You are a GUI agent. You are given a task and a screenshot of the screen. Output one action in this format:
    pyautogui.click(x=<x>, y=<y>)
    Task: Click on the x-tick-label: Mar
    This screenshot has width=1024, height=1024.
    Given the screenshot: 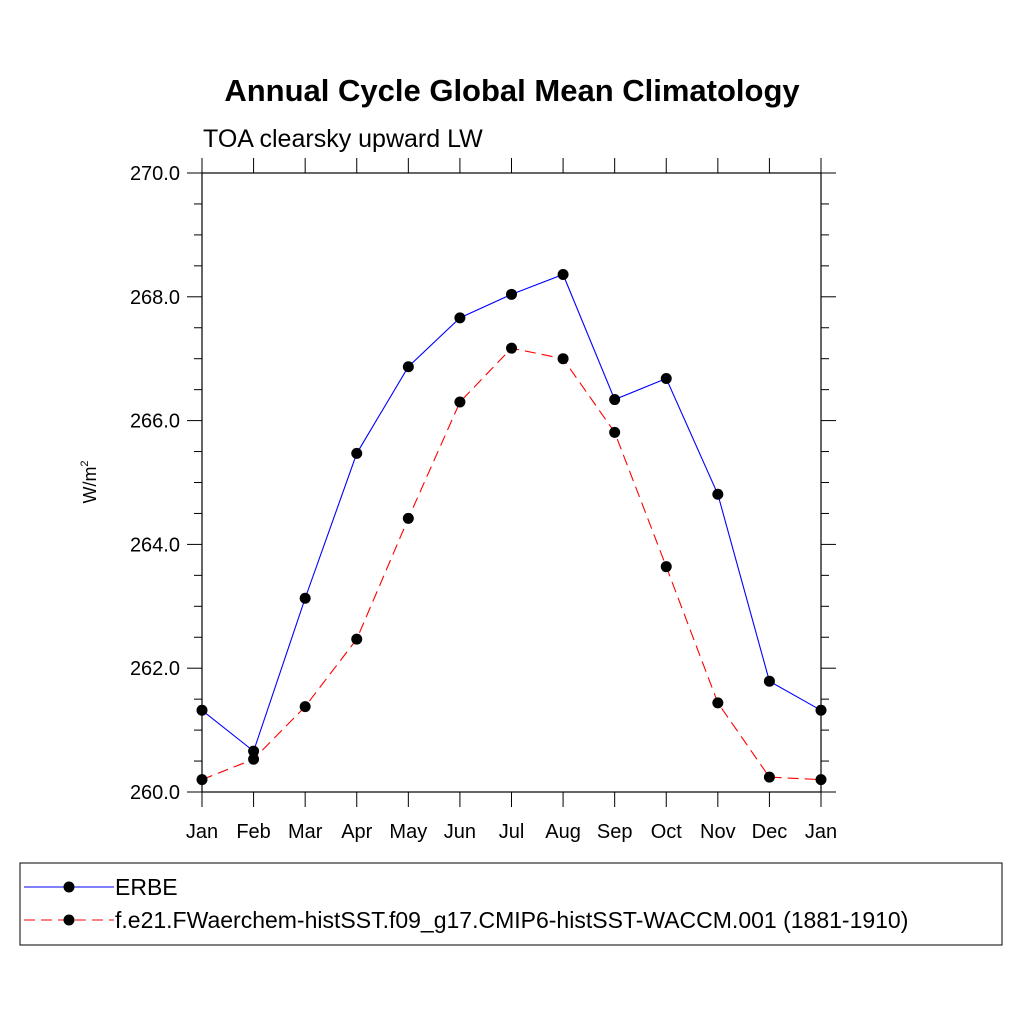 What is the action you would take?
    pyautogui.click(x=305, y=832)
    